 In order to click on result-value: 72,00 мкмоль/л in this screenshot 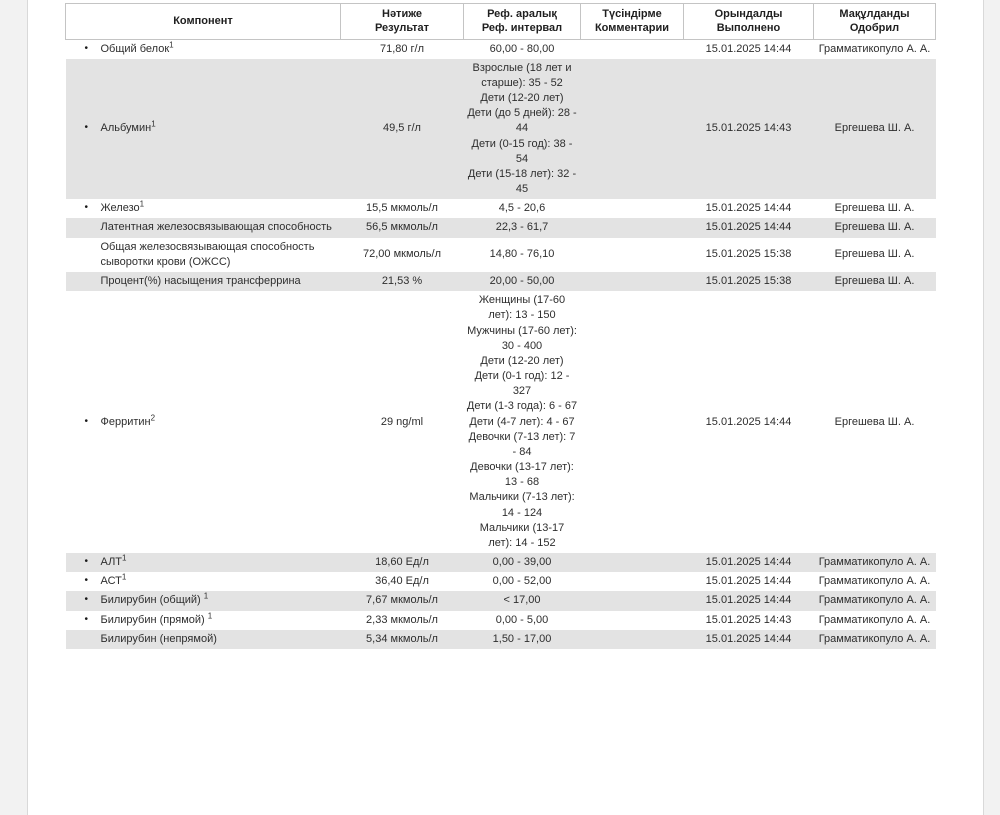, I will do `click(402, 254)`.